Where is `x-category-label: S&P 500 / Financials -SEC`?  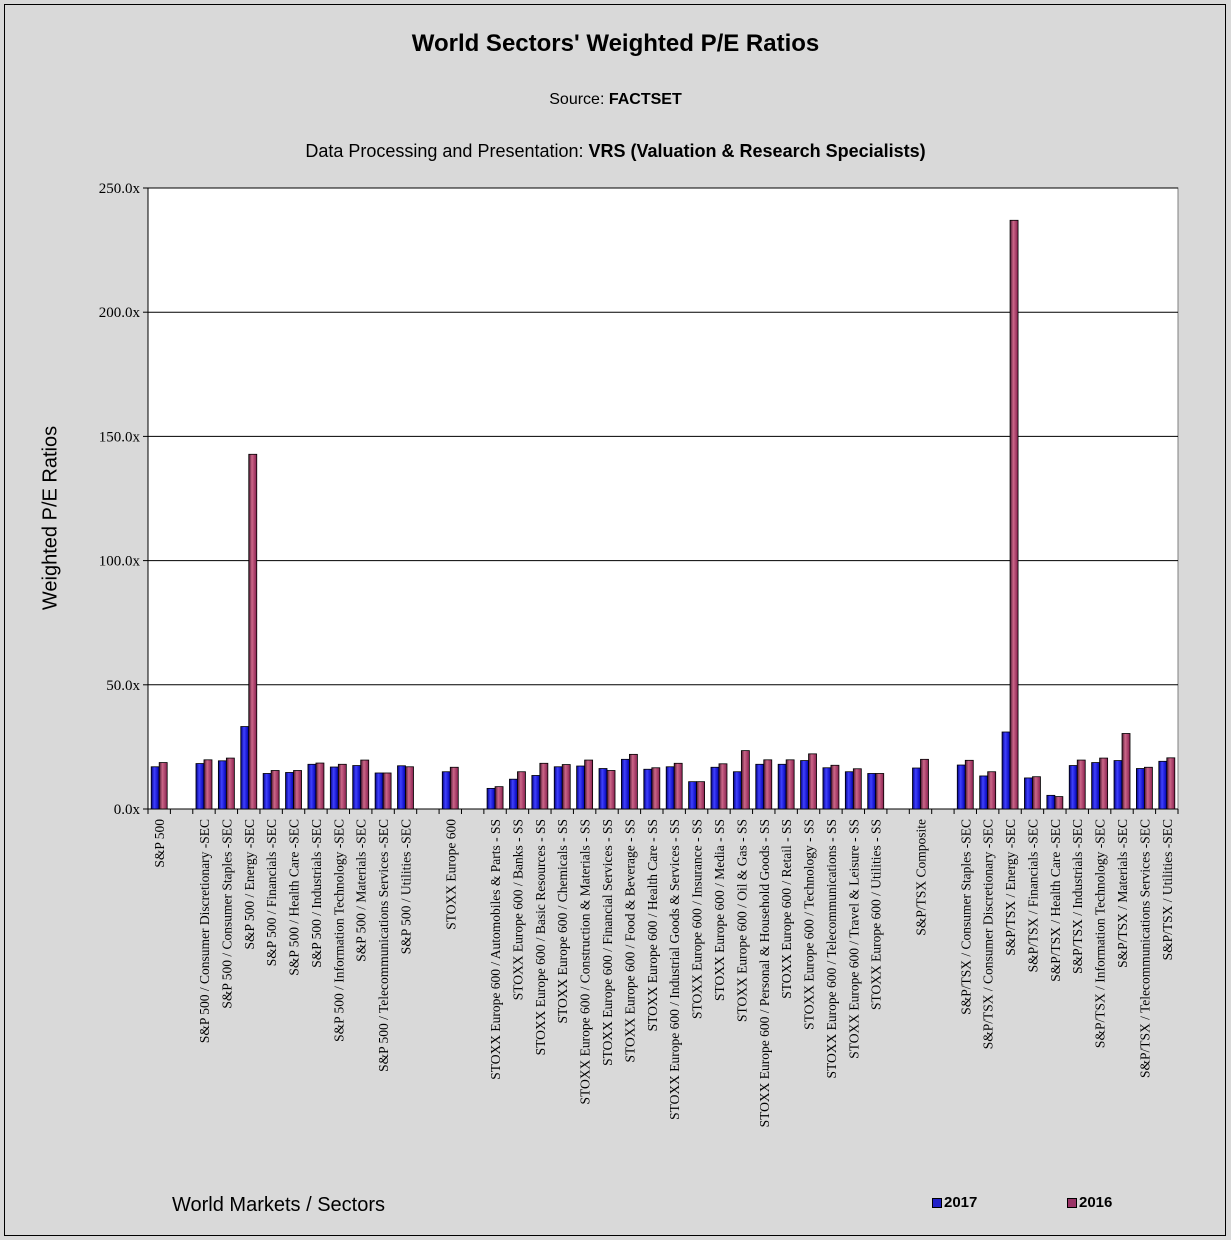
x-category-label: S&P 500 / Financials -SEC is located at coordinates (271, 892).